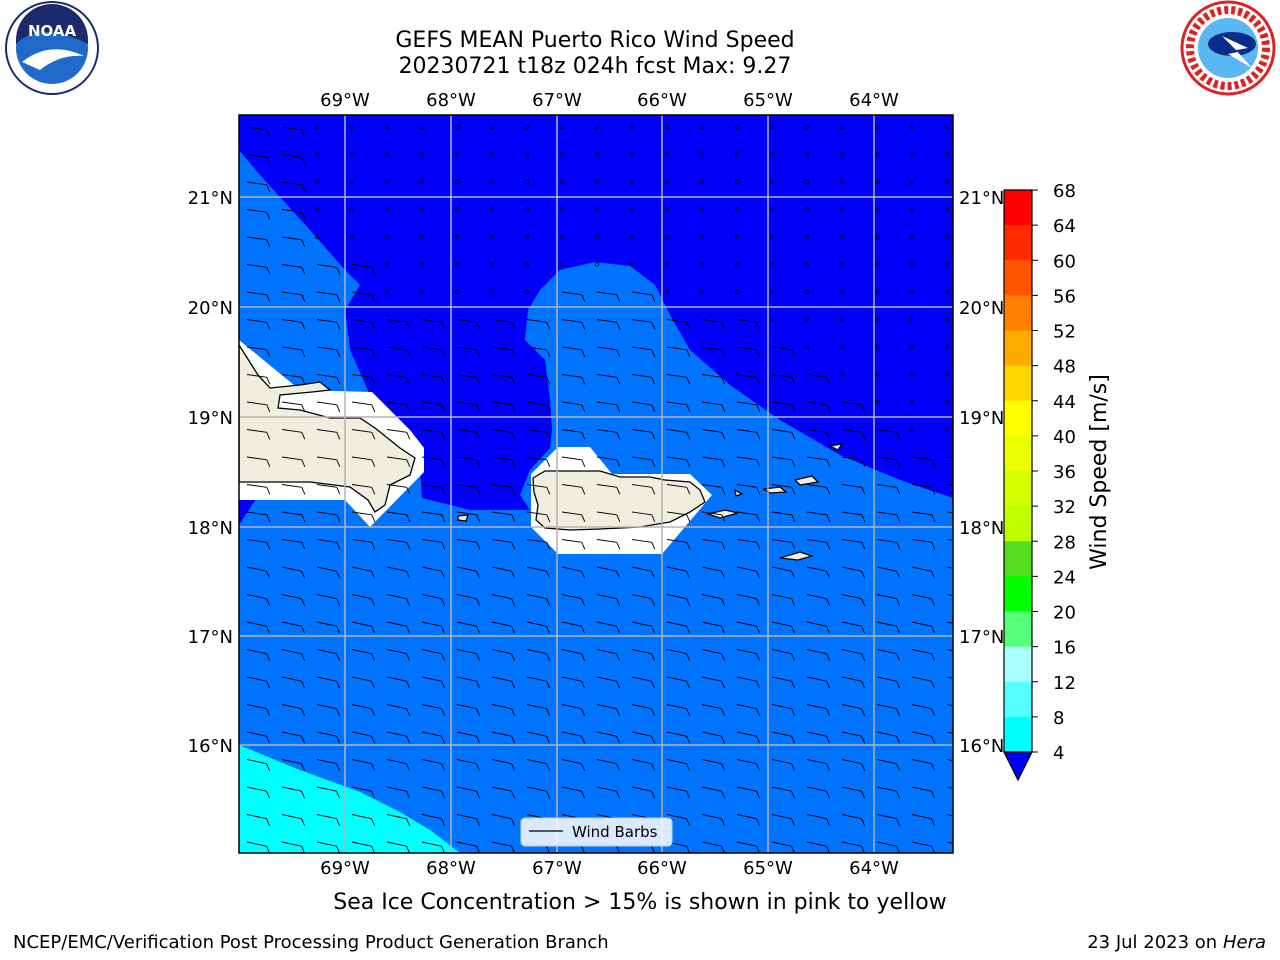 The height and width of the screenshot is (960, 1280). I want to click on latitude-label: 17°N, so click(210, 637).